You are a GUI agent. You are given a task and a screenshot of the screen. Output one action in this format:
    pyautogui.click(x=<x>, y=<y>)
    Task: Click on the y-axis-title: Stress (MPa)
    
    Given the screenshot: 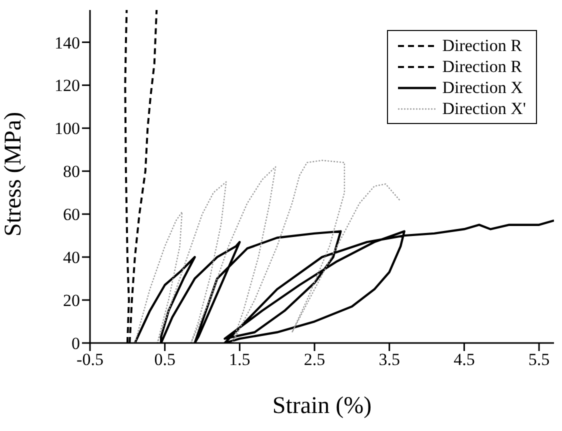 What is the action you would take?
    pyautogui.click(x=13, y=174)
    